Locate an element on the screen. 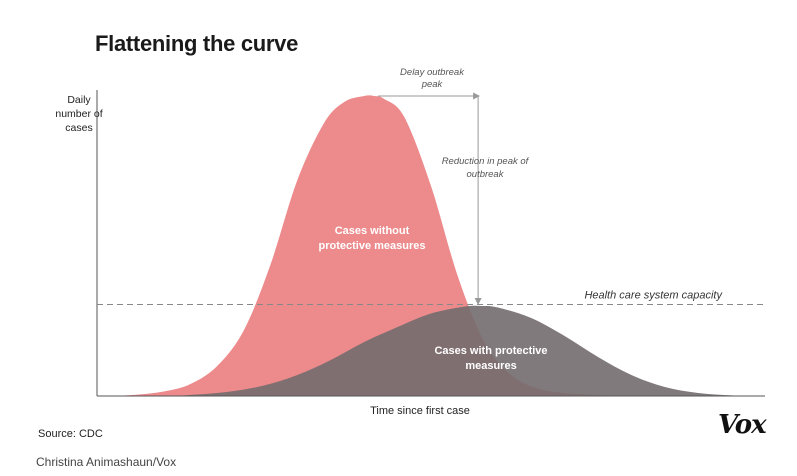  y-axis-label: number of is located at coordinates (78, 114).